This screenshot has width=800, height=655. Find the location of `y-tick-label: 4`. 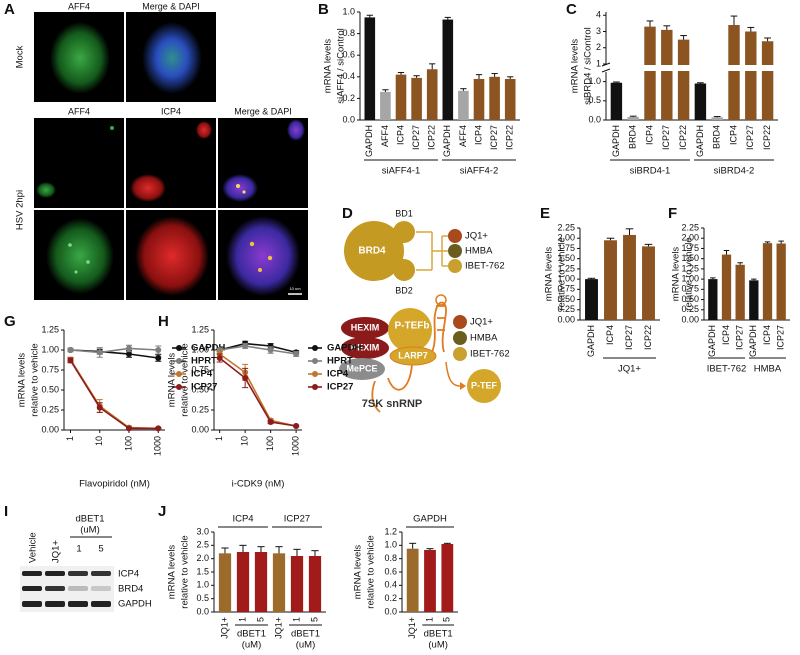

y-tick-label: 4 is located at coordinates (598, 15).